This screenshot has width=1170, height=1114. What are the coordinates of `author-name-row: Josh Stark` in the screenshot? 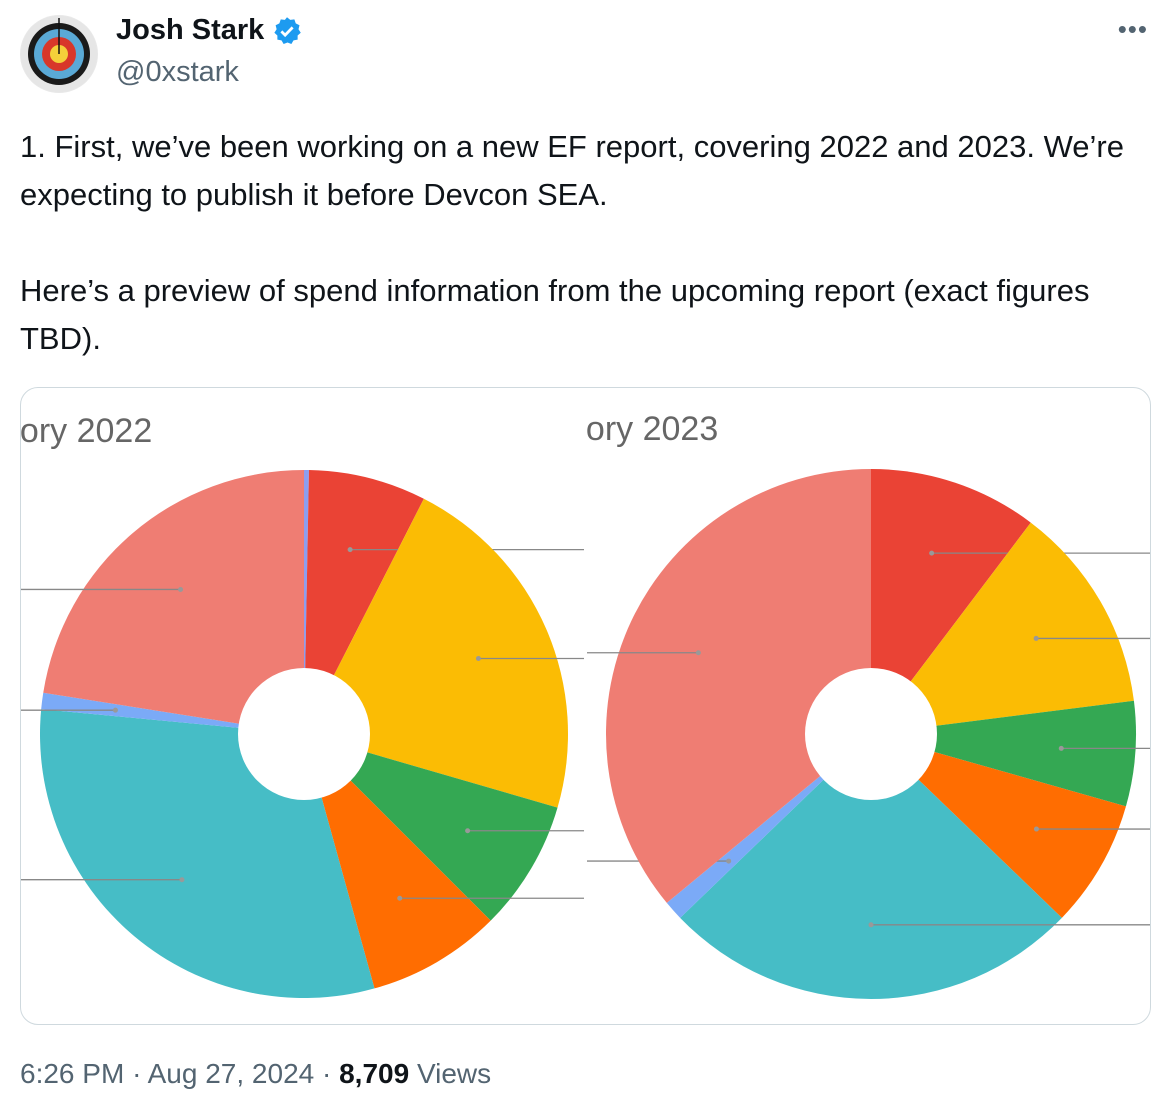 It's located at (209, 30).